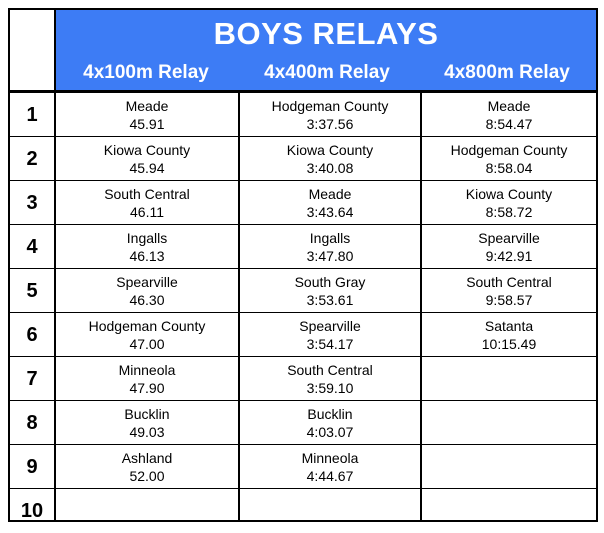  I want to click on result-time: 45.94, so click(147, 168).